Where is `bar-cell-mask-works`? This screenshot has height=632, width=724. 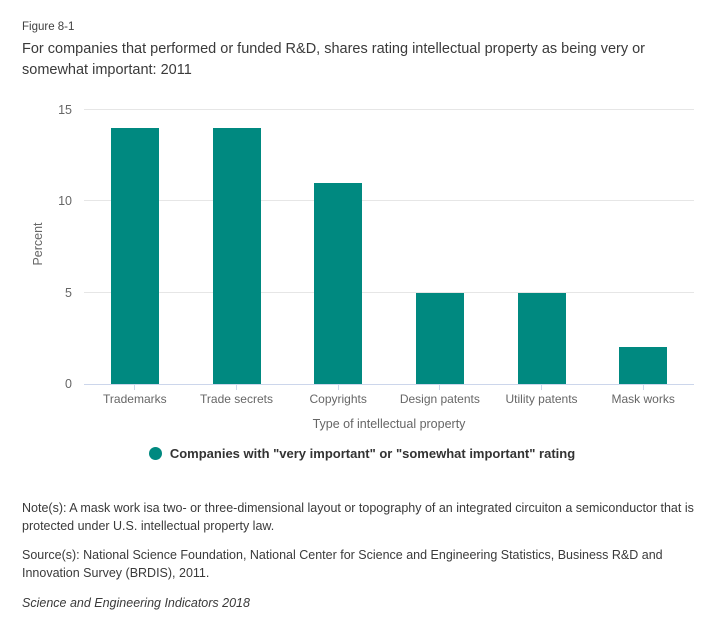 bar-cell-mask-works is located at coordinates (643, 247).